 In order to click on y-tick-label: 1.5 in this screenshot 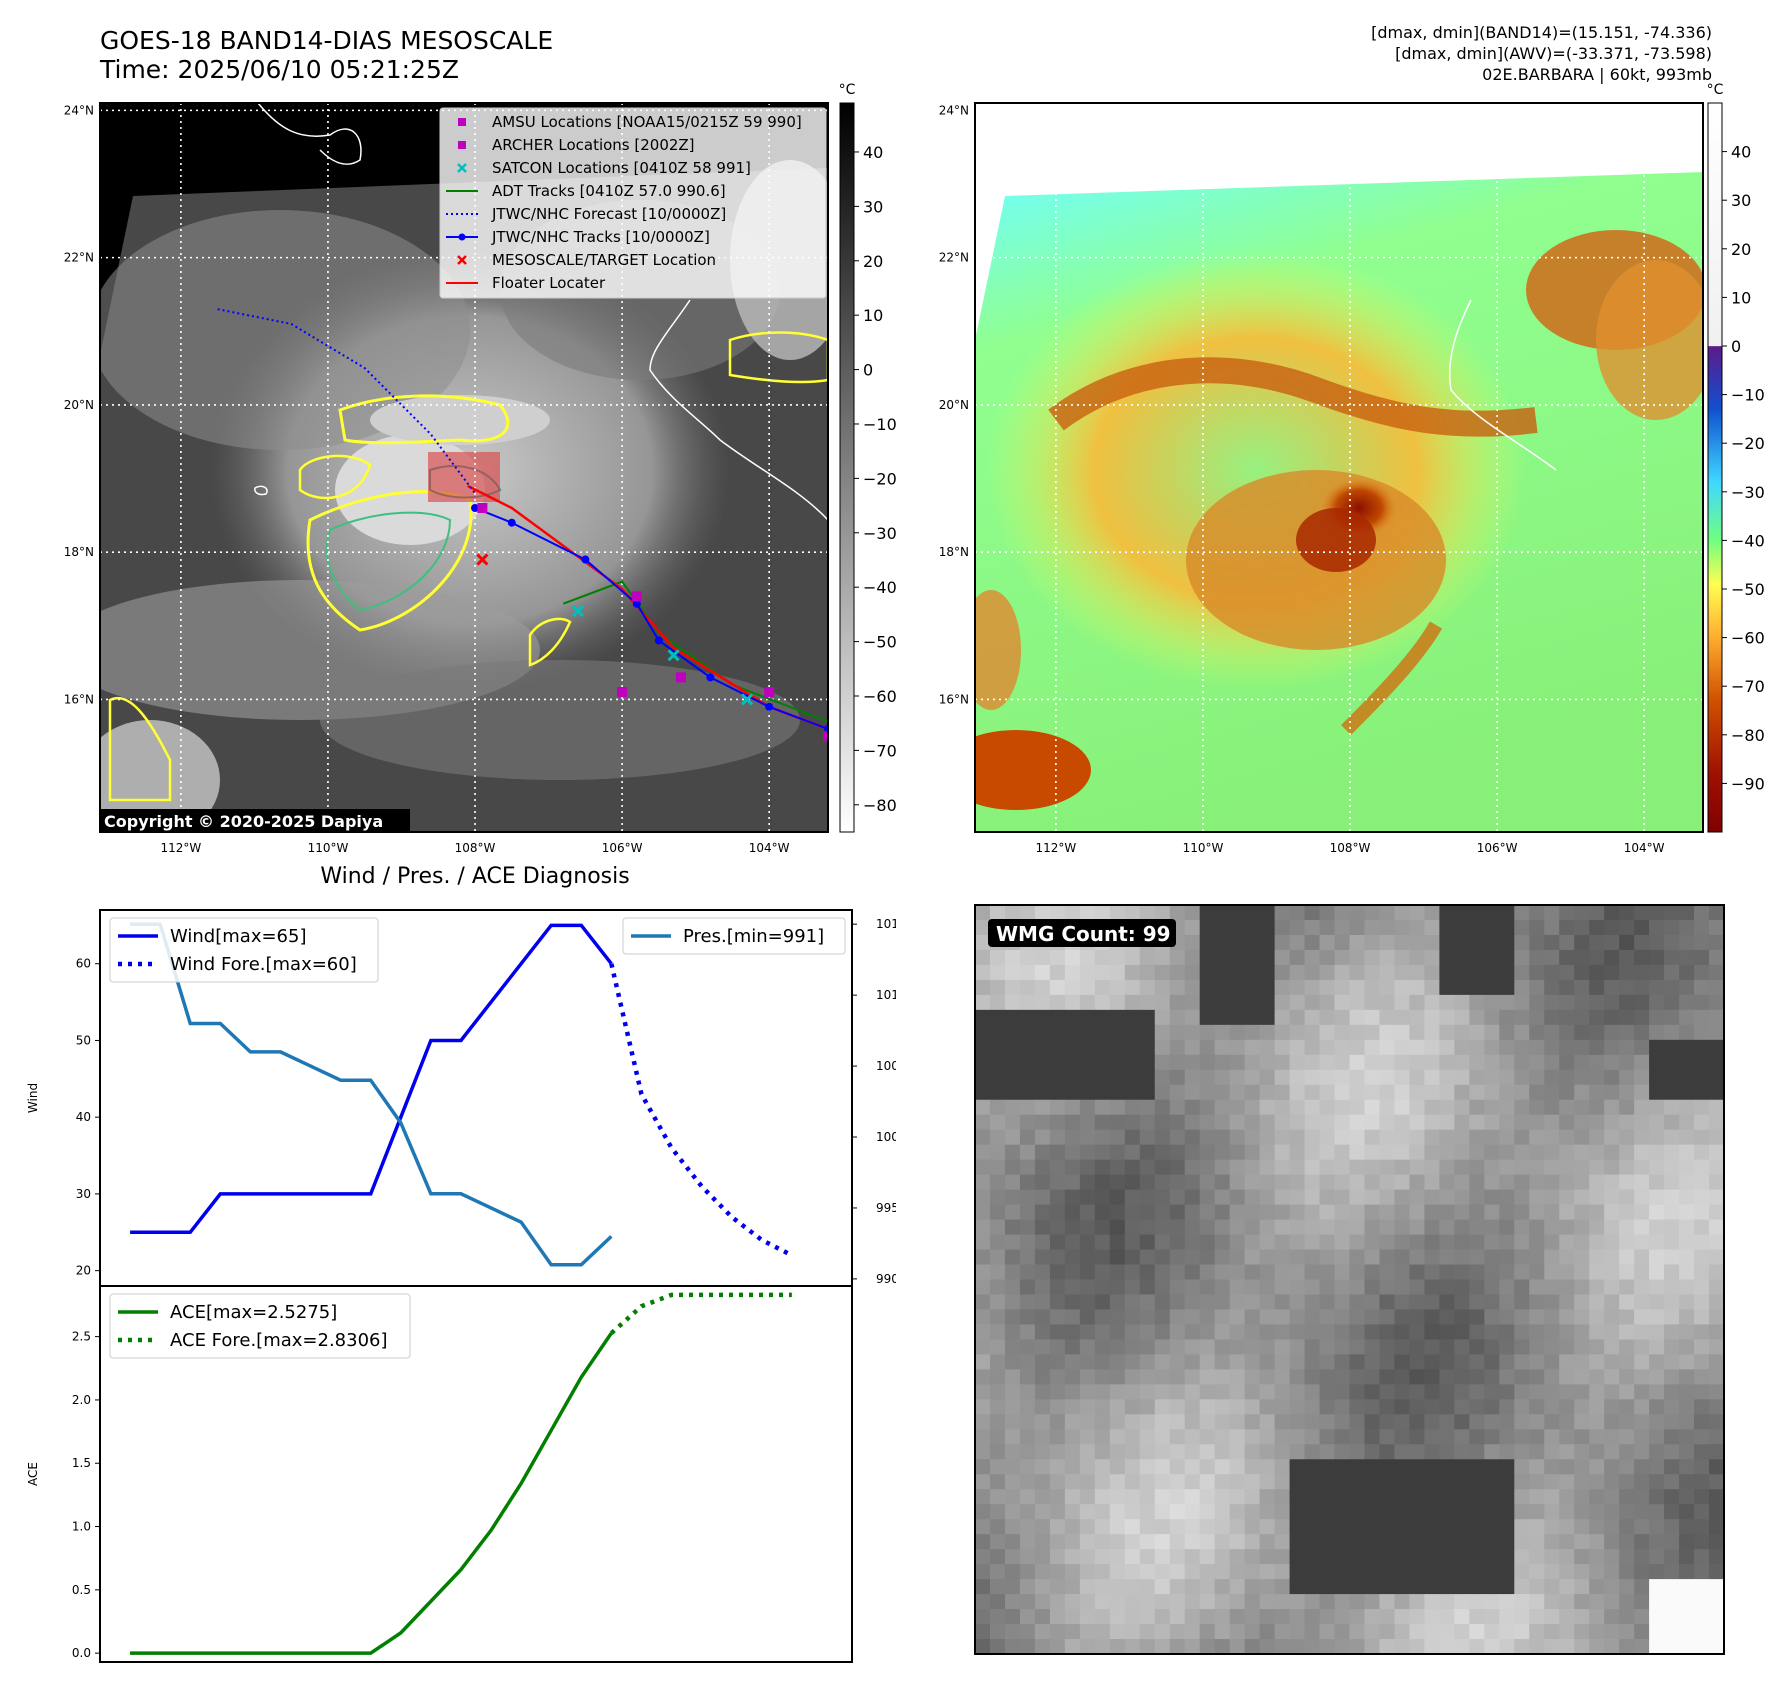, I will do `click(81, 1463)`.